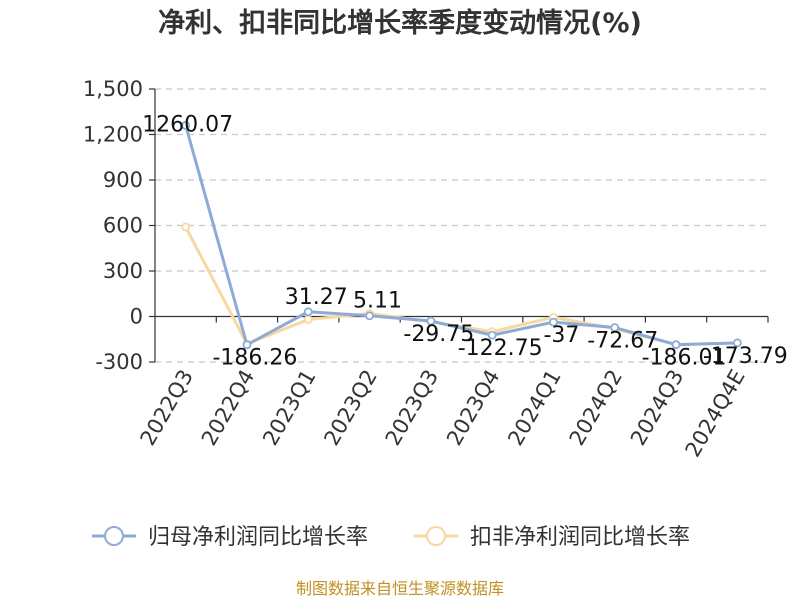 Image resolution: width=800 pixels, height=600 pixels. What do you see at coordinates (258, 537) in the screenshot?
I see `legend-label: 归母净利润同比增长率` at bounding box center [258, 537].